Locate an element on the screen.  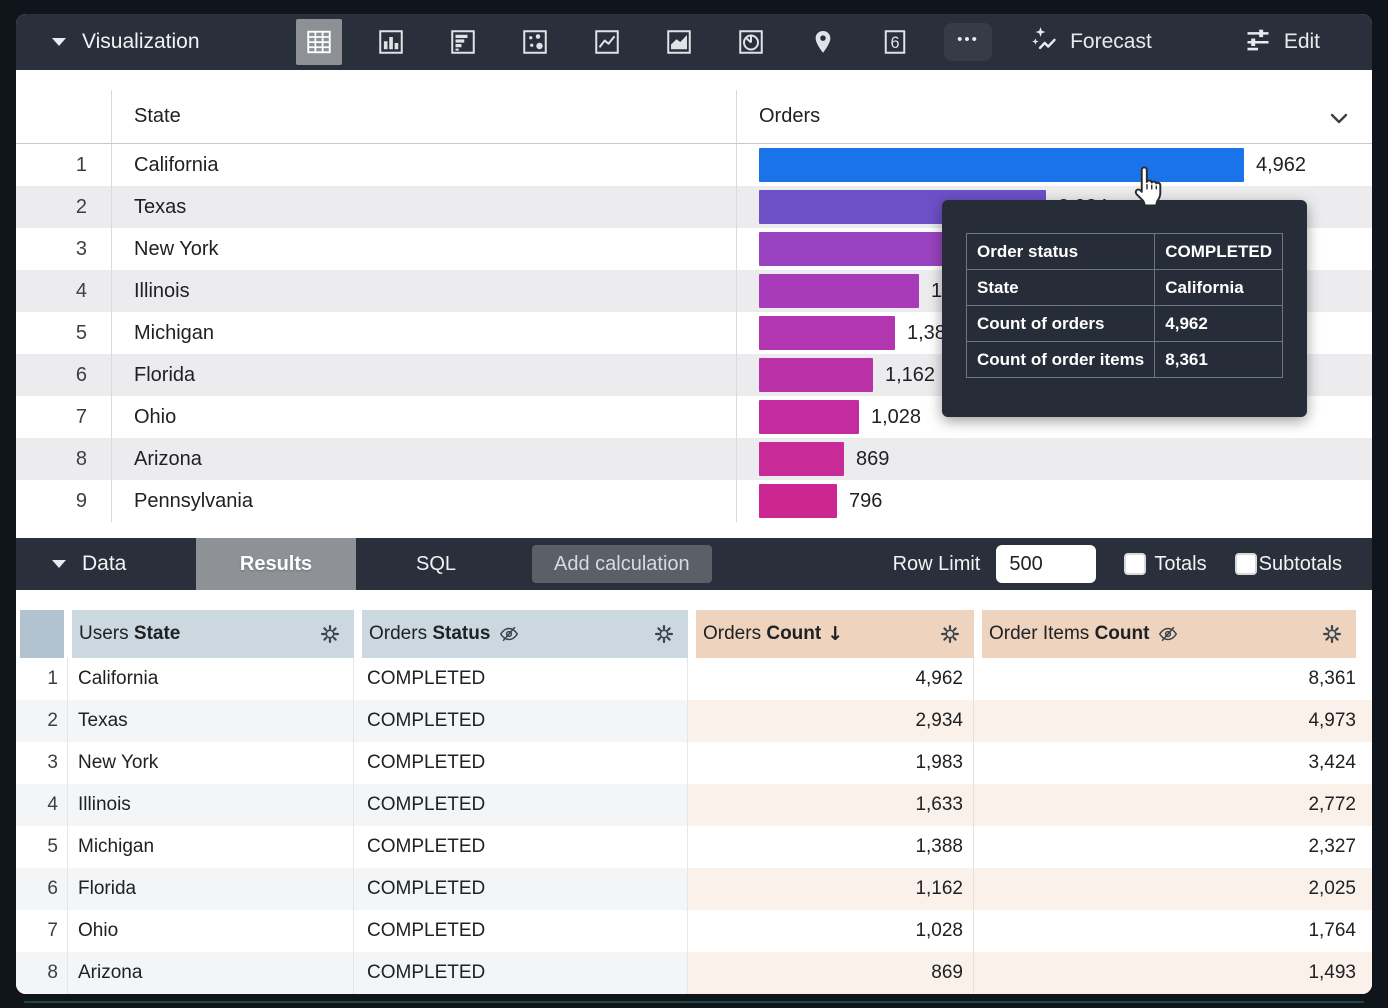
viz-type-map is located at coordinates (823, 42).